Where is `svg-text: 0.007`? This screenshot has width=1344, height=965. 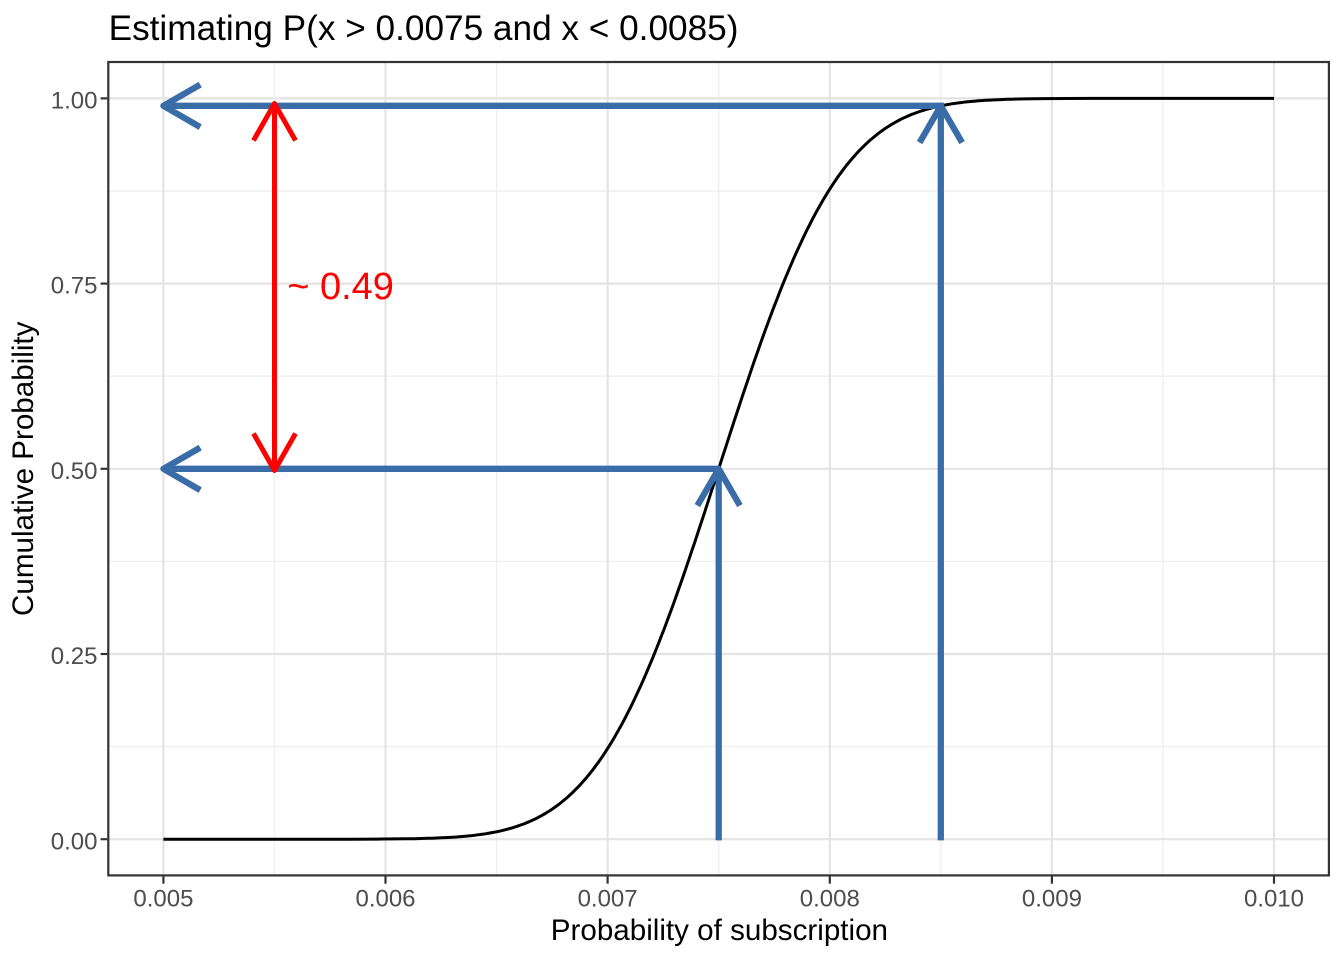 svg-text: 0.007 is located at coordinates (608, 899).